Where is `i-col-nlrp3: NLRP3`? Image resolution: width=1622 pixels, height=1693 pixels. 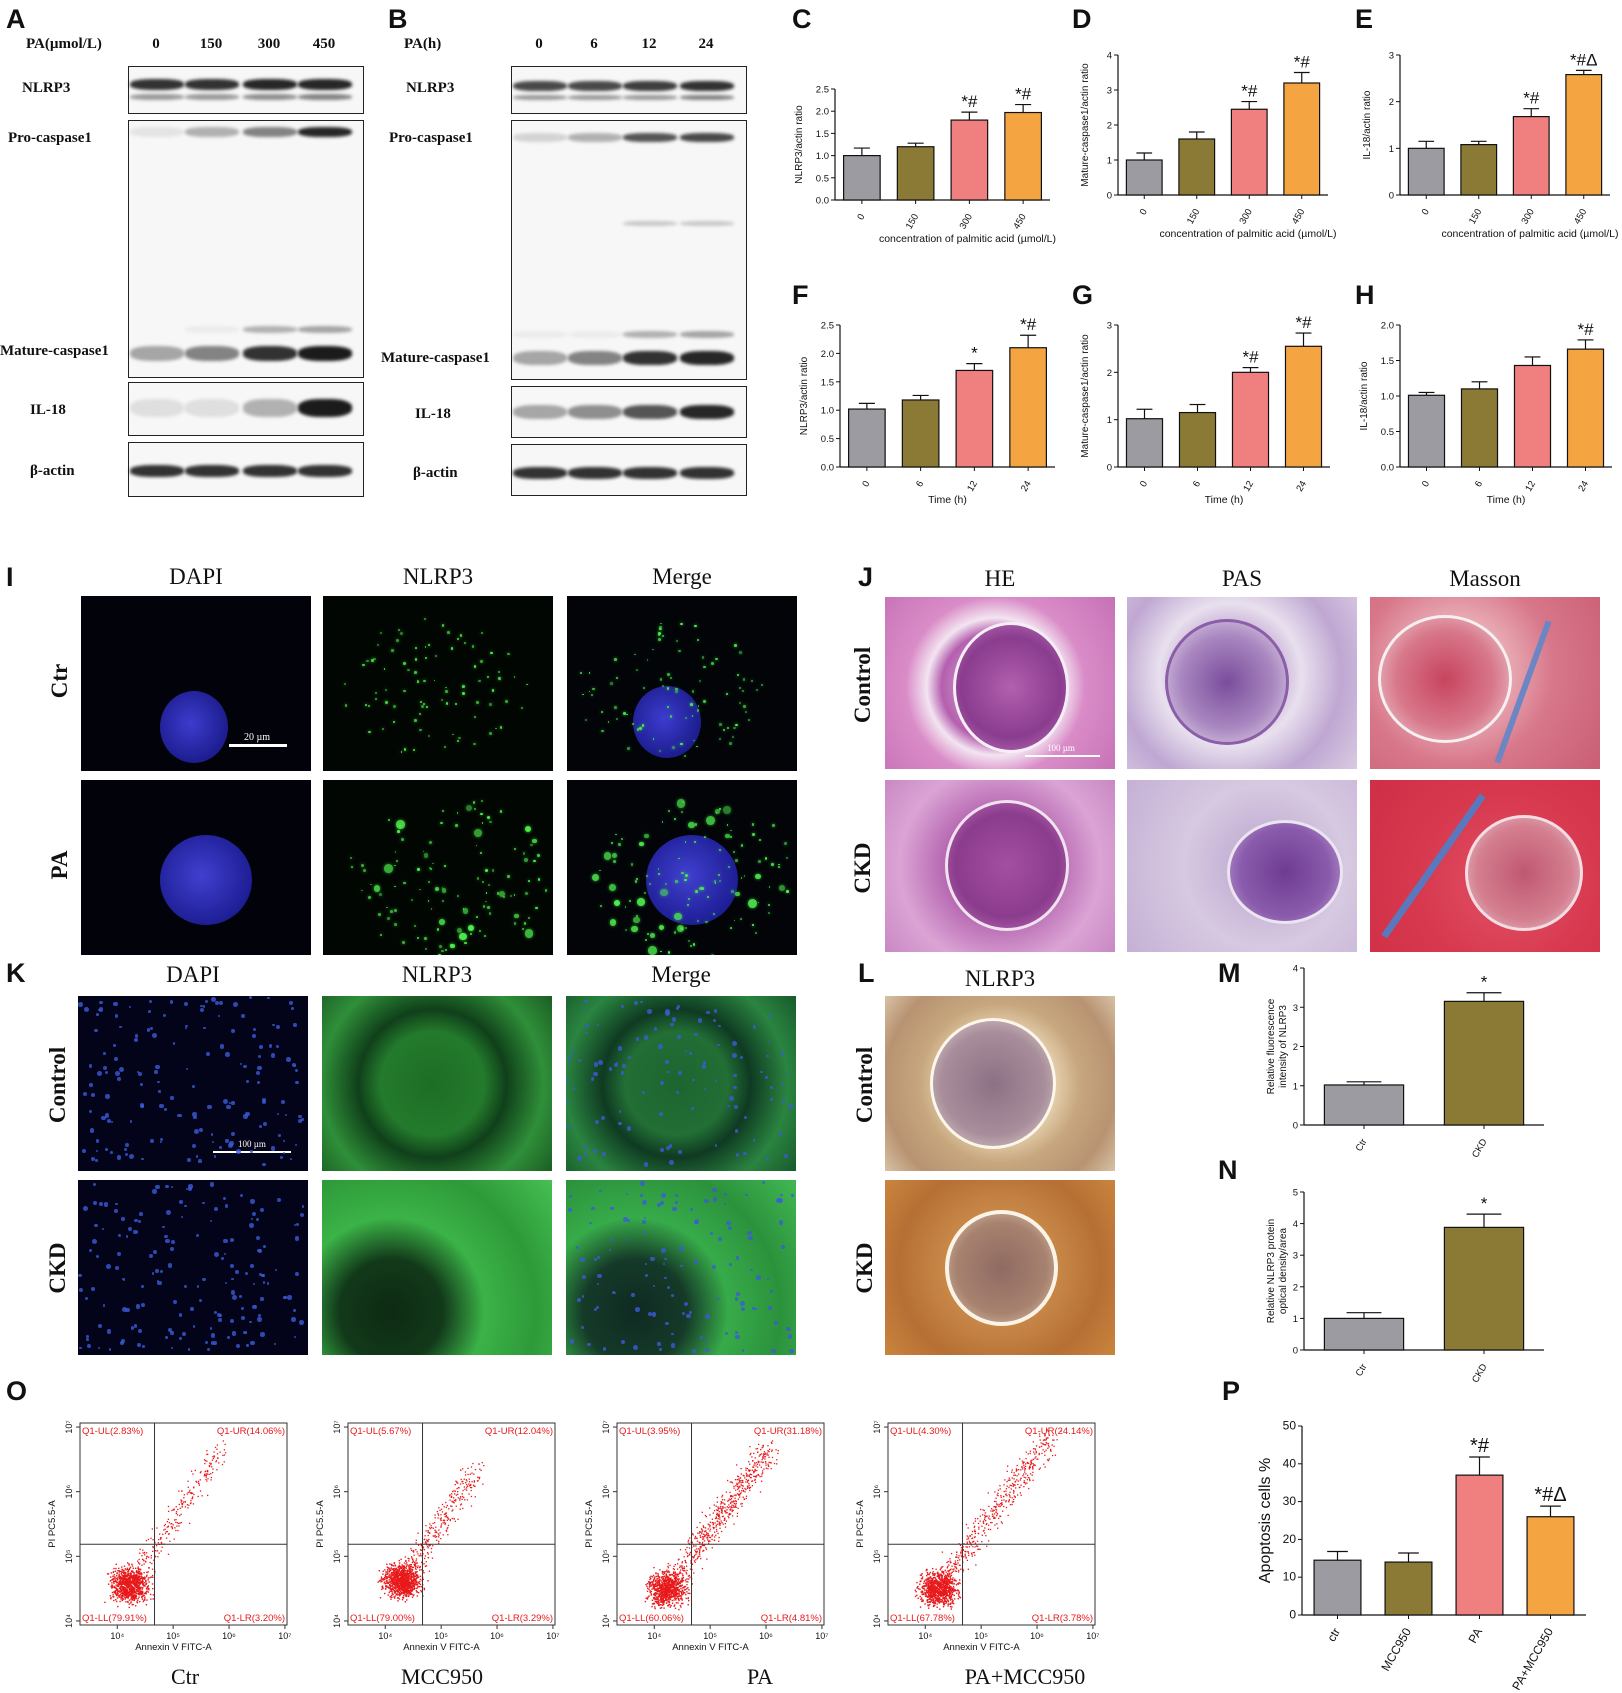
i-col-nlrp3: NLRP3 is located at coordinates (438, 576).